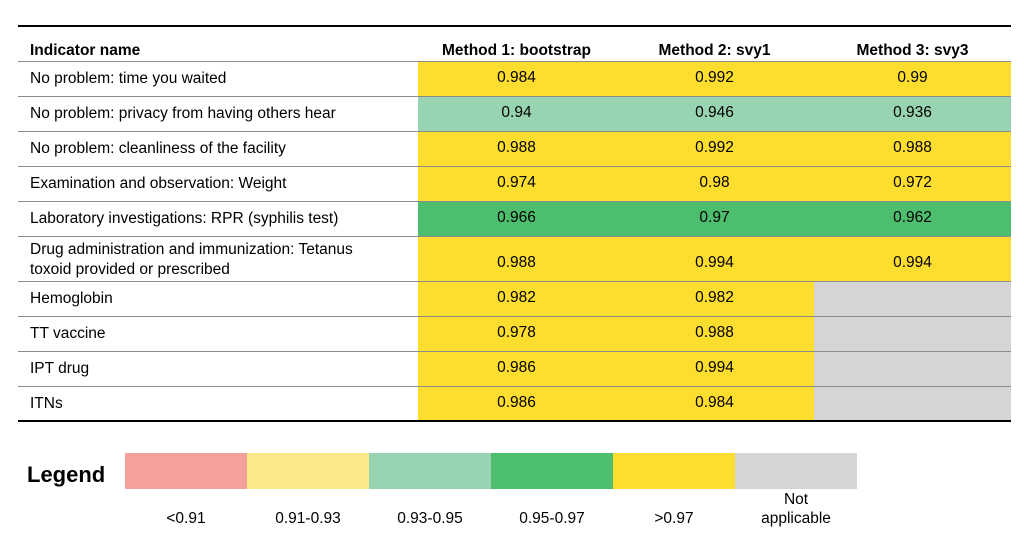 The image size is (1024, 549). What do you see at coordinates (514, 421) in the screenshot?
I see `table-bottom-rule` at bounding box center [514, 421].